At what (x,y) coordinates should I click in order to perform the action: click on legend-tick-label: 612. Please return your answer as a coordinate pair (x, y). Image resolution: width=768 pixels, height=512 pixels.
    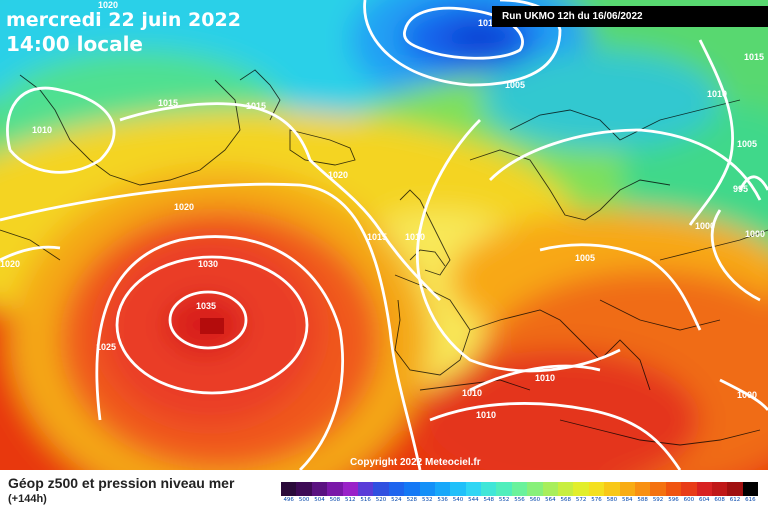
    Looking at the image, I should click on (735, 500).